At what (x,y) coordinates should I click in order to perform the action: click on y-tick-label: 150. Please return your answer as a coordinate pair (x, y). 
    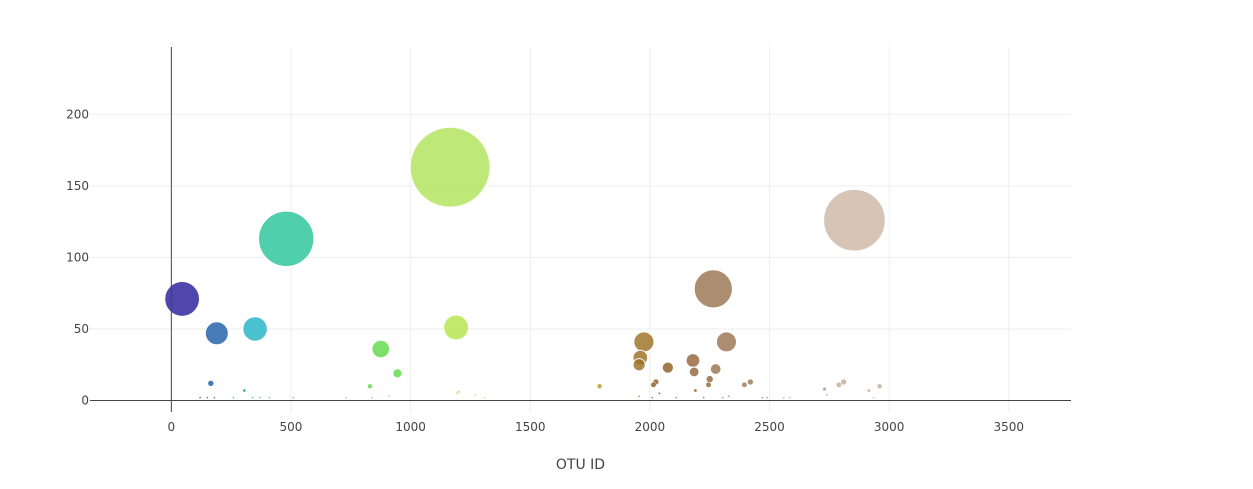
    Looking at the image, I should click on (77, 186).